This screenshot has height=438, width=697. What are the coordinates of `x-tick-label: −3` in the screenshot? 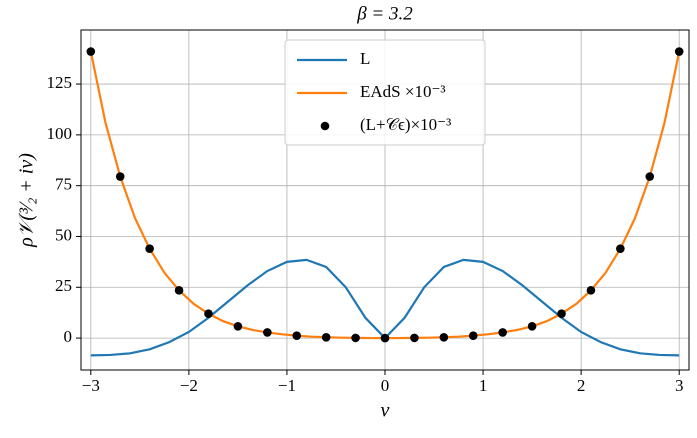 It's located at (91, 385).